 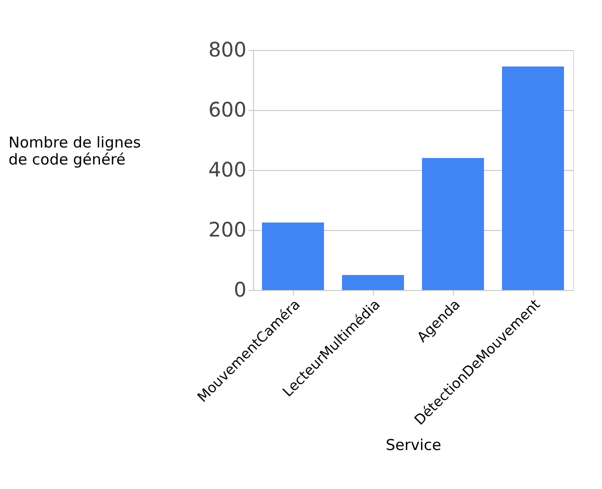 I want to click on x-axis-title: Service, so click(x=414, y=445).